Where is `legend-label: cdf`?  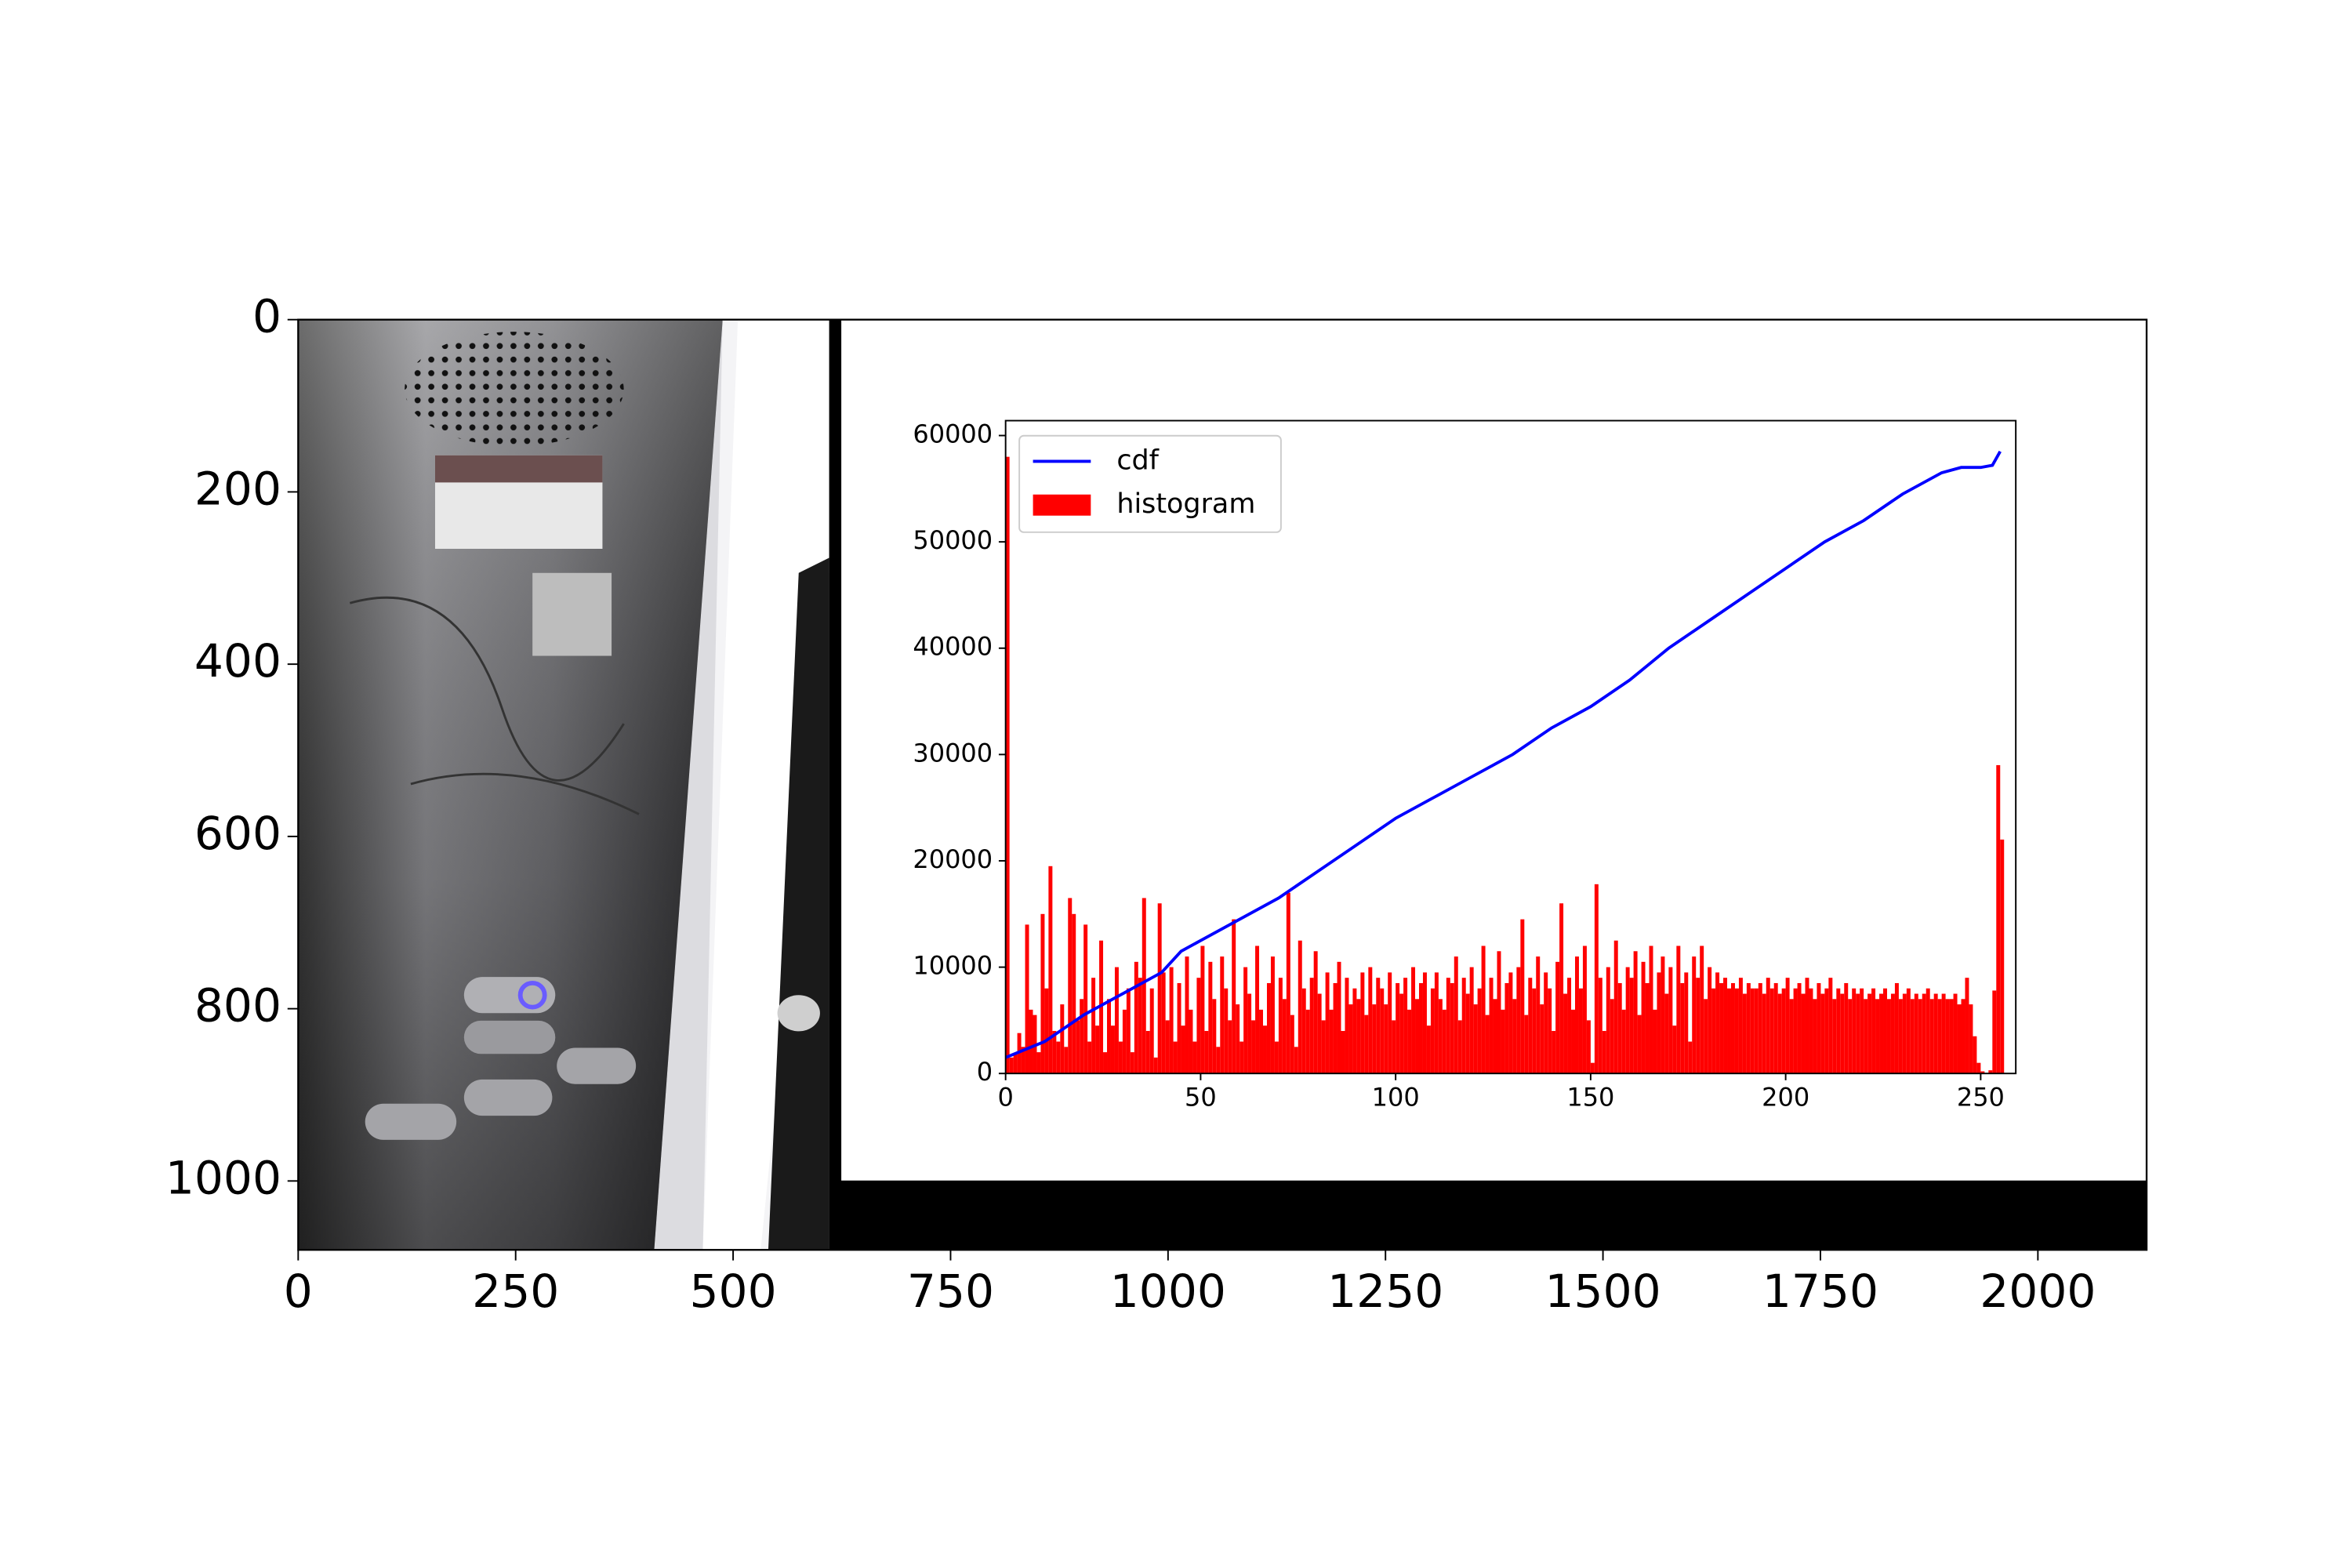 legend-label: cdf is located at coordinates (1137, 461).